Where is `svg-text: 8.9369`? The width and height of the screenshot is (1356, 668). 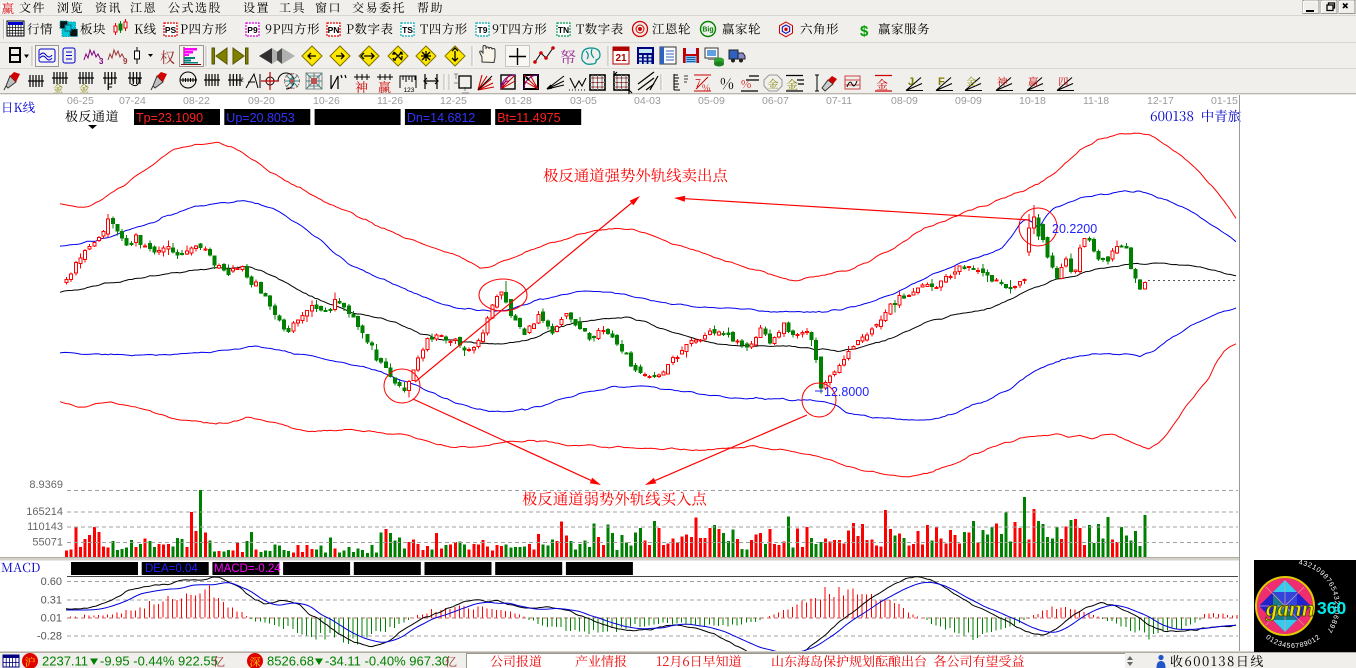 svg-text: 8.9369 is located at coordinates (46, 485).